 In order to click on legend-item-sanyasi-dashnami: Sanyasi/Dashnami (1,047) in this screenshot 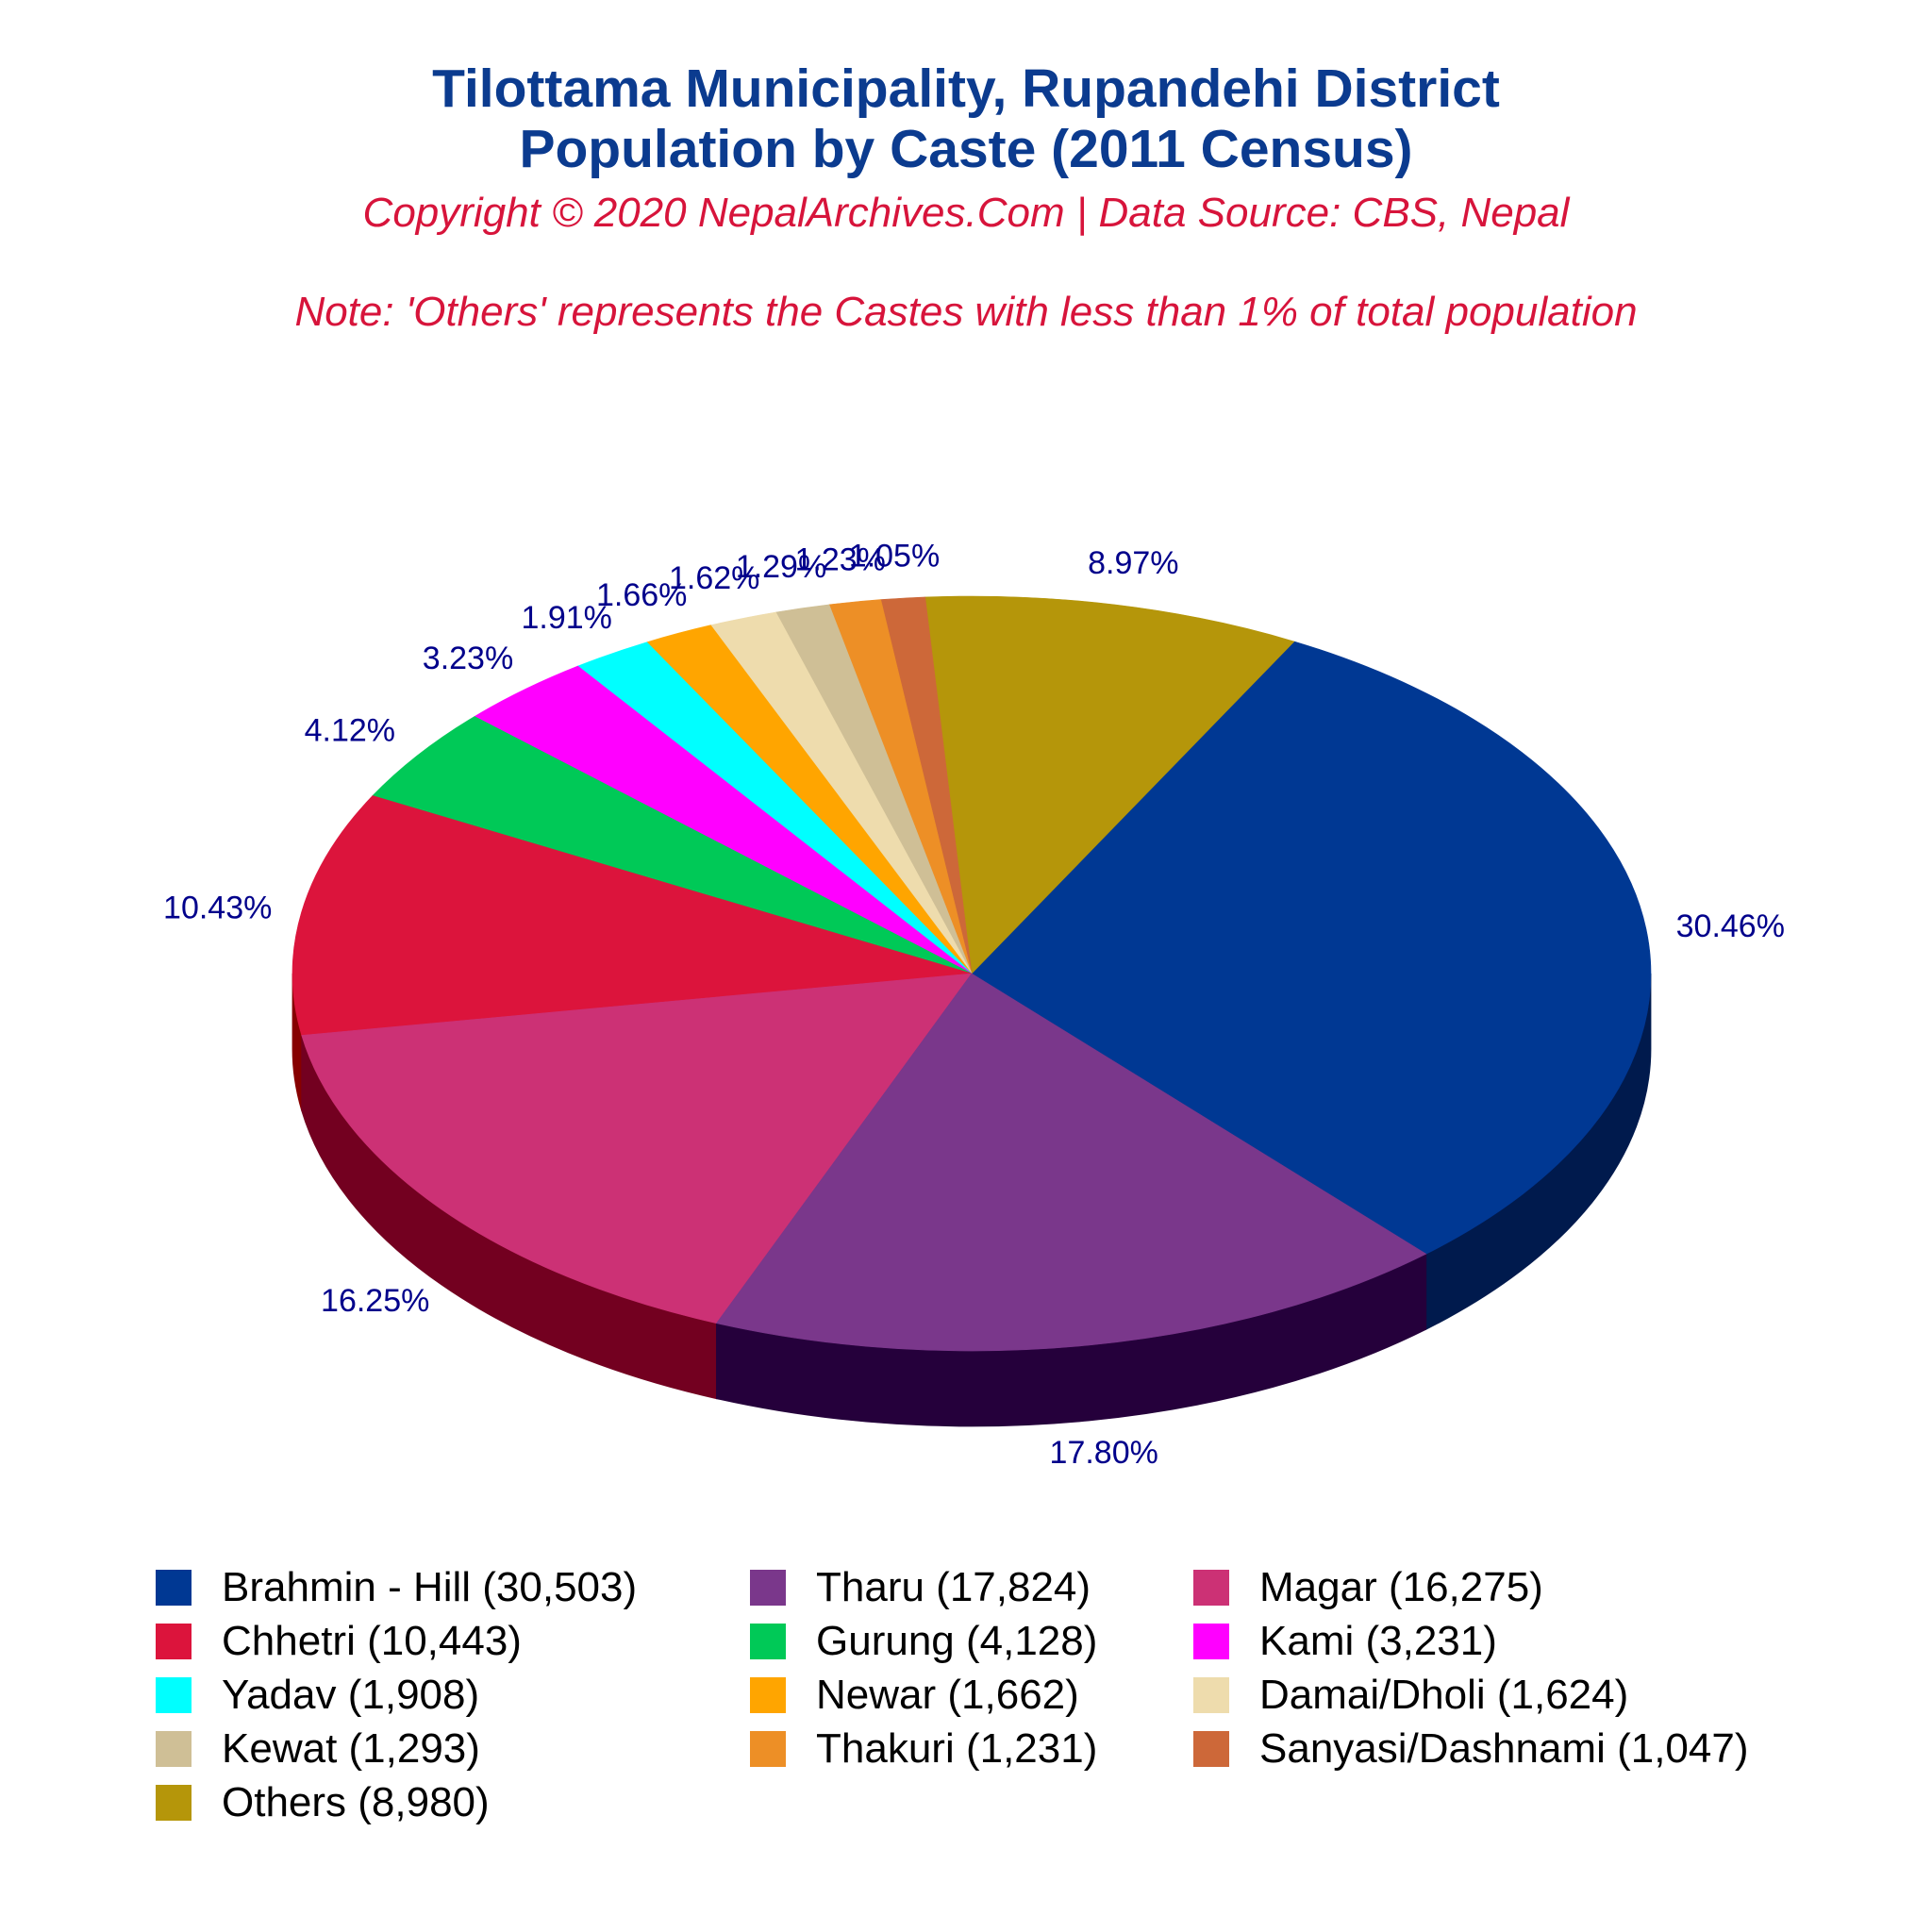, I will do `click(1471, 1748)`.